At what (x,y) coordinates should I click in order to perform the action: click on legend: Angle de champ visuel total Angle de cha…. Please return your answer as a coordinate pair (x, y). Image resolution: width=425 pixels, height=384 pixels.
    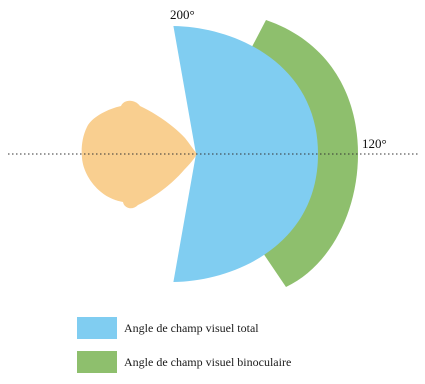
    Looking at the image, I should click on (237, 350).